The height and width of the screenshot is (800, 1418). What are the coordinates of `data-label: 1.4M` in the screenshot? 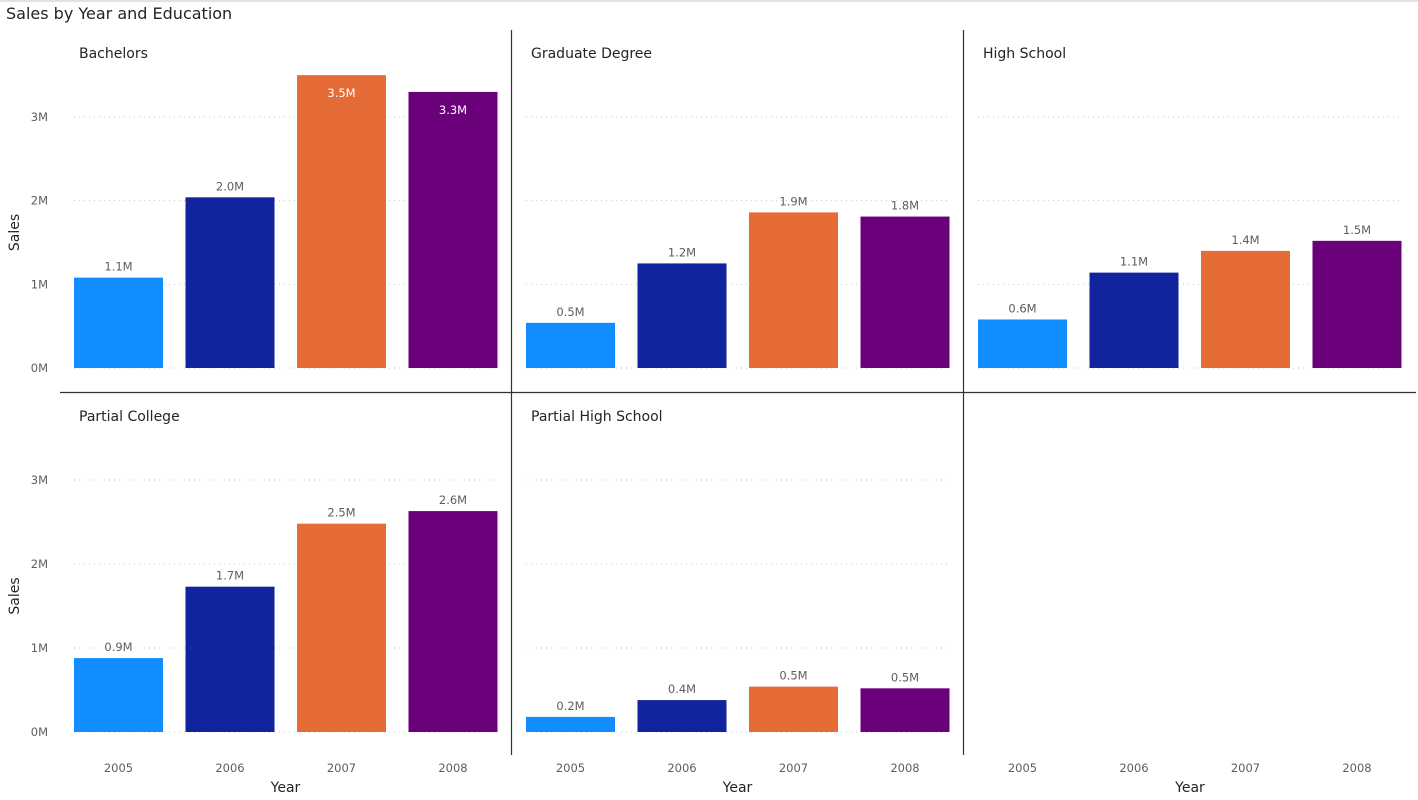 It's located at (1245, 240).